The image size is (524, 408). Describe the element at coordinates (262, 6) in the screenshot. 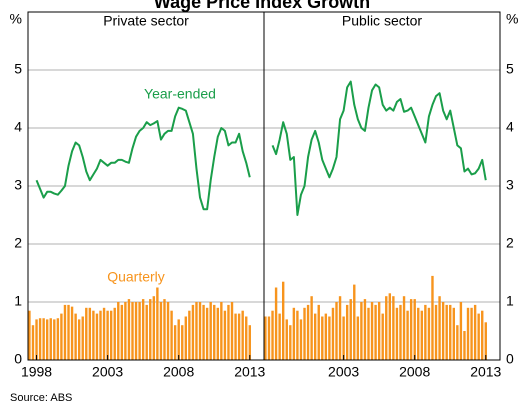

I see `chart-title: Wage Price Index Growth` at that location.